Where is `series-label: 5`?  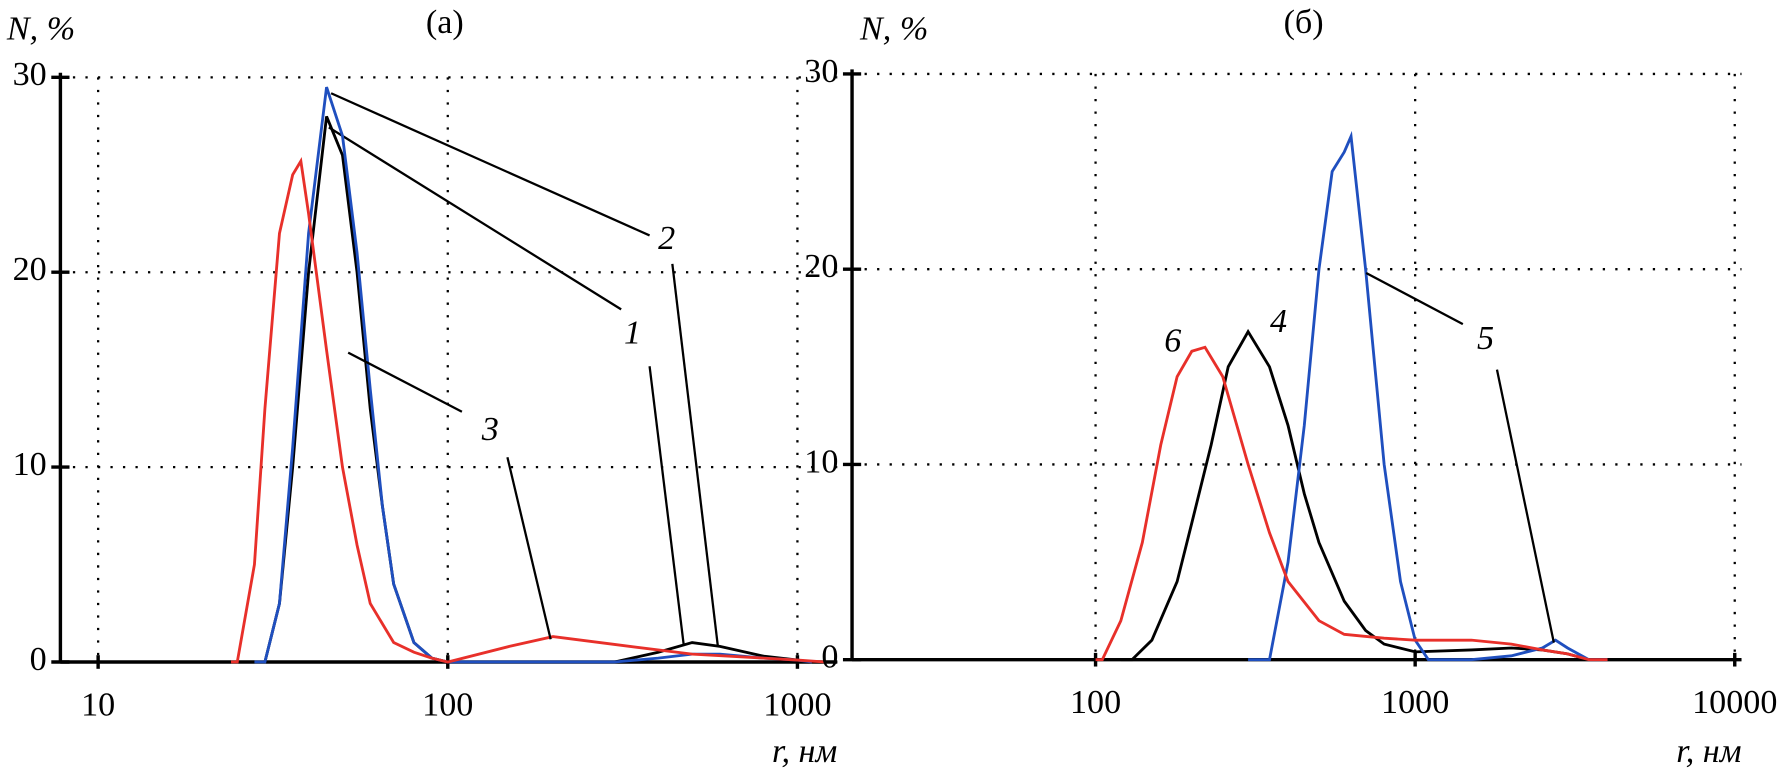 series-label: 5 is located at coordinates (1485, 338).